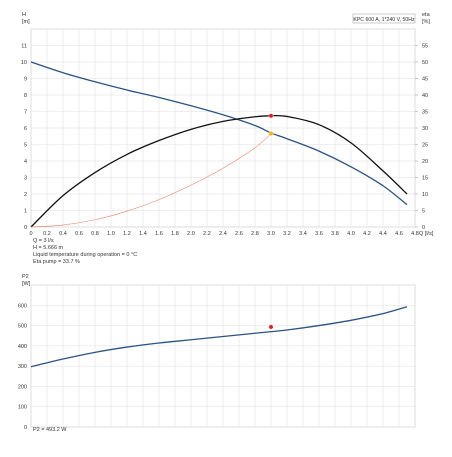  I want to click on y2-tick-label: 55, so click(425, 47).